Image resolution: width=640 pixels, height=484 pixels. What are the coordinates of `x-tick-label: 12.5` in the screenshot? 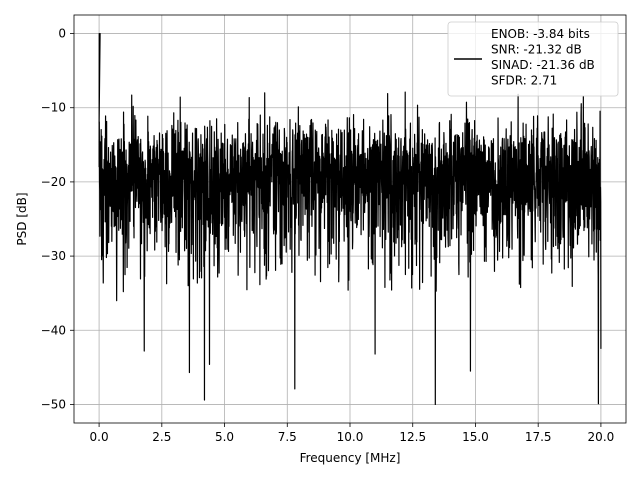 It's located at (412, 437).